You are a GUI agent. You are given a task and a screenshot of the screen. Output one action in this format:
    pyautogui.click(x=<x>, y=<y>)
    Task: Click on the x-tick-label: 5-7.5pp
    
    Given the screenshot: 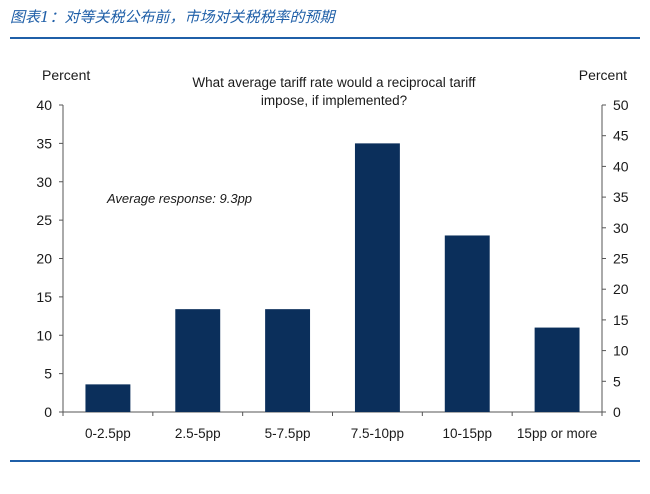 What is the action you would take?
    pyautogui.click(x=288, y=433)
    